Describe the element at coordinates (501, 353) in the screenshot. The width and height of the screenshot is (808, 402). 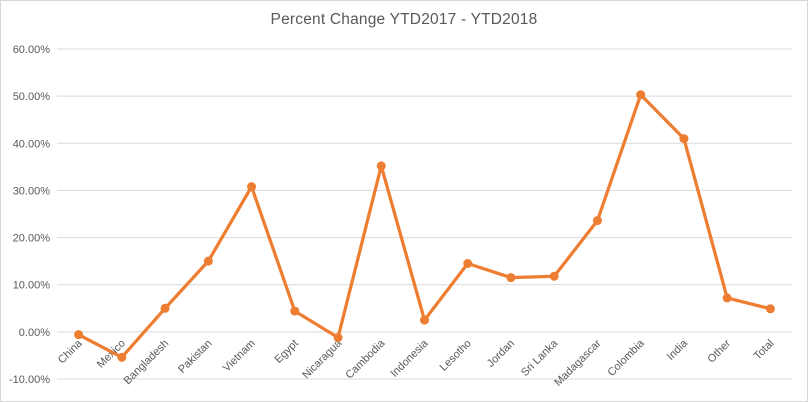
I see `x-axis-category-label: Jordan` at that location.